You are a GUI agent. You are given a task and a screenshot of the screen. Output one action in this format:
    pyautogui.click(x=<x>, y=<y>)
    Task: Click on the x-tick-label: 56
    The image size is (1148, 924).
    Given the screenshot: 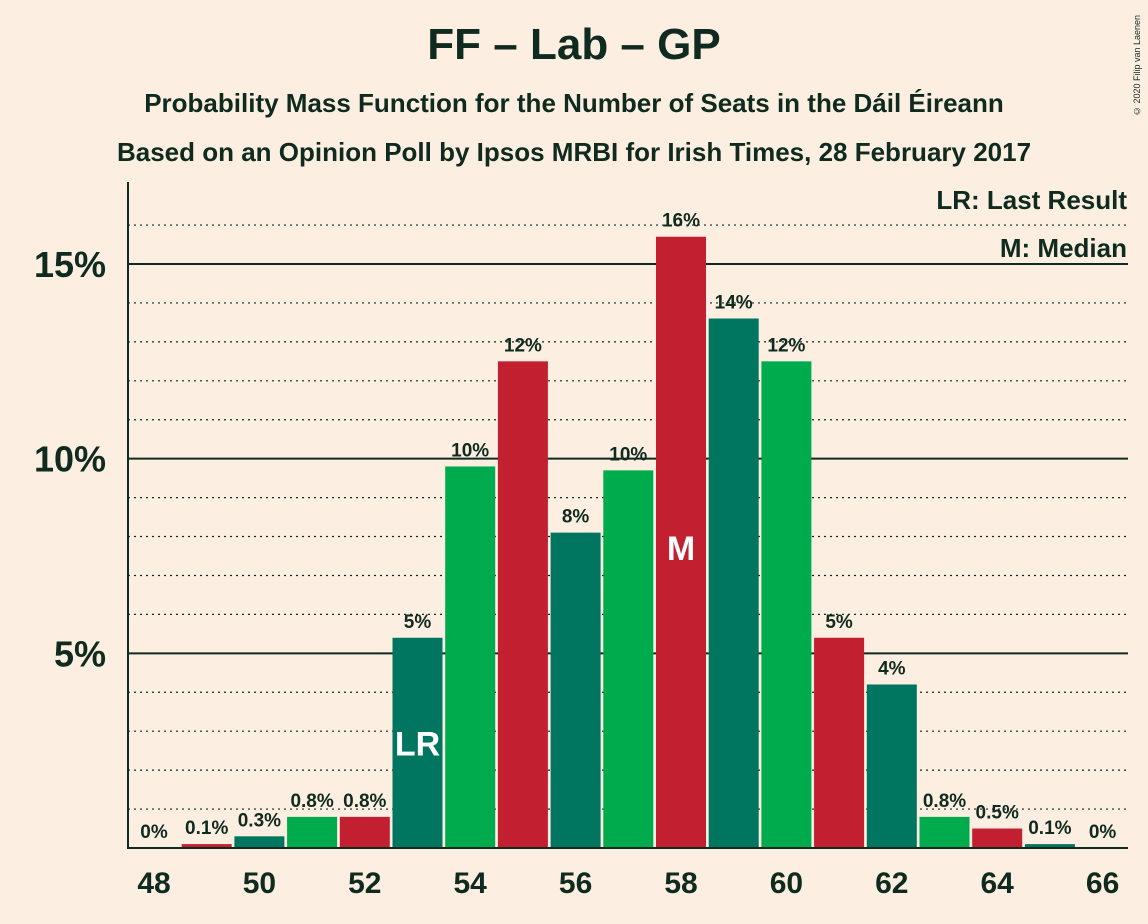 What is the action you would take?
    pyautogui.click(x=575, y=883)
    